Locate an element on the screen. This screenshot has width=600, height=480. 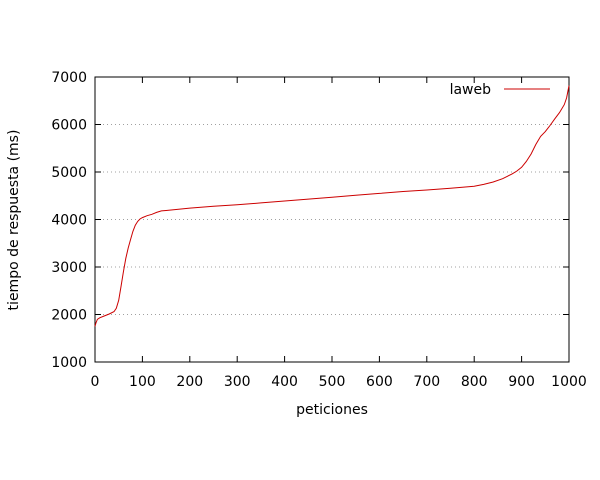
x-tick-label: 700 is located at coordinates (426, 382).